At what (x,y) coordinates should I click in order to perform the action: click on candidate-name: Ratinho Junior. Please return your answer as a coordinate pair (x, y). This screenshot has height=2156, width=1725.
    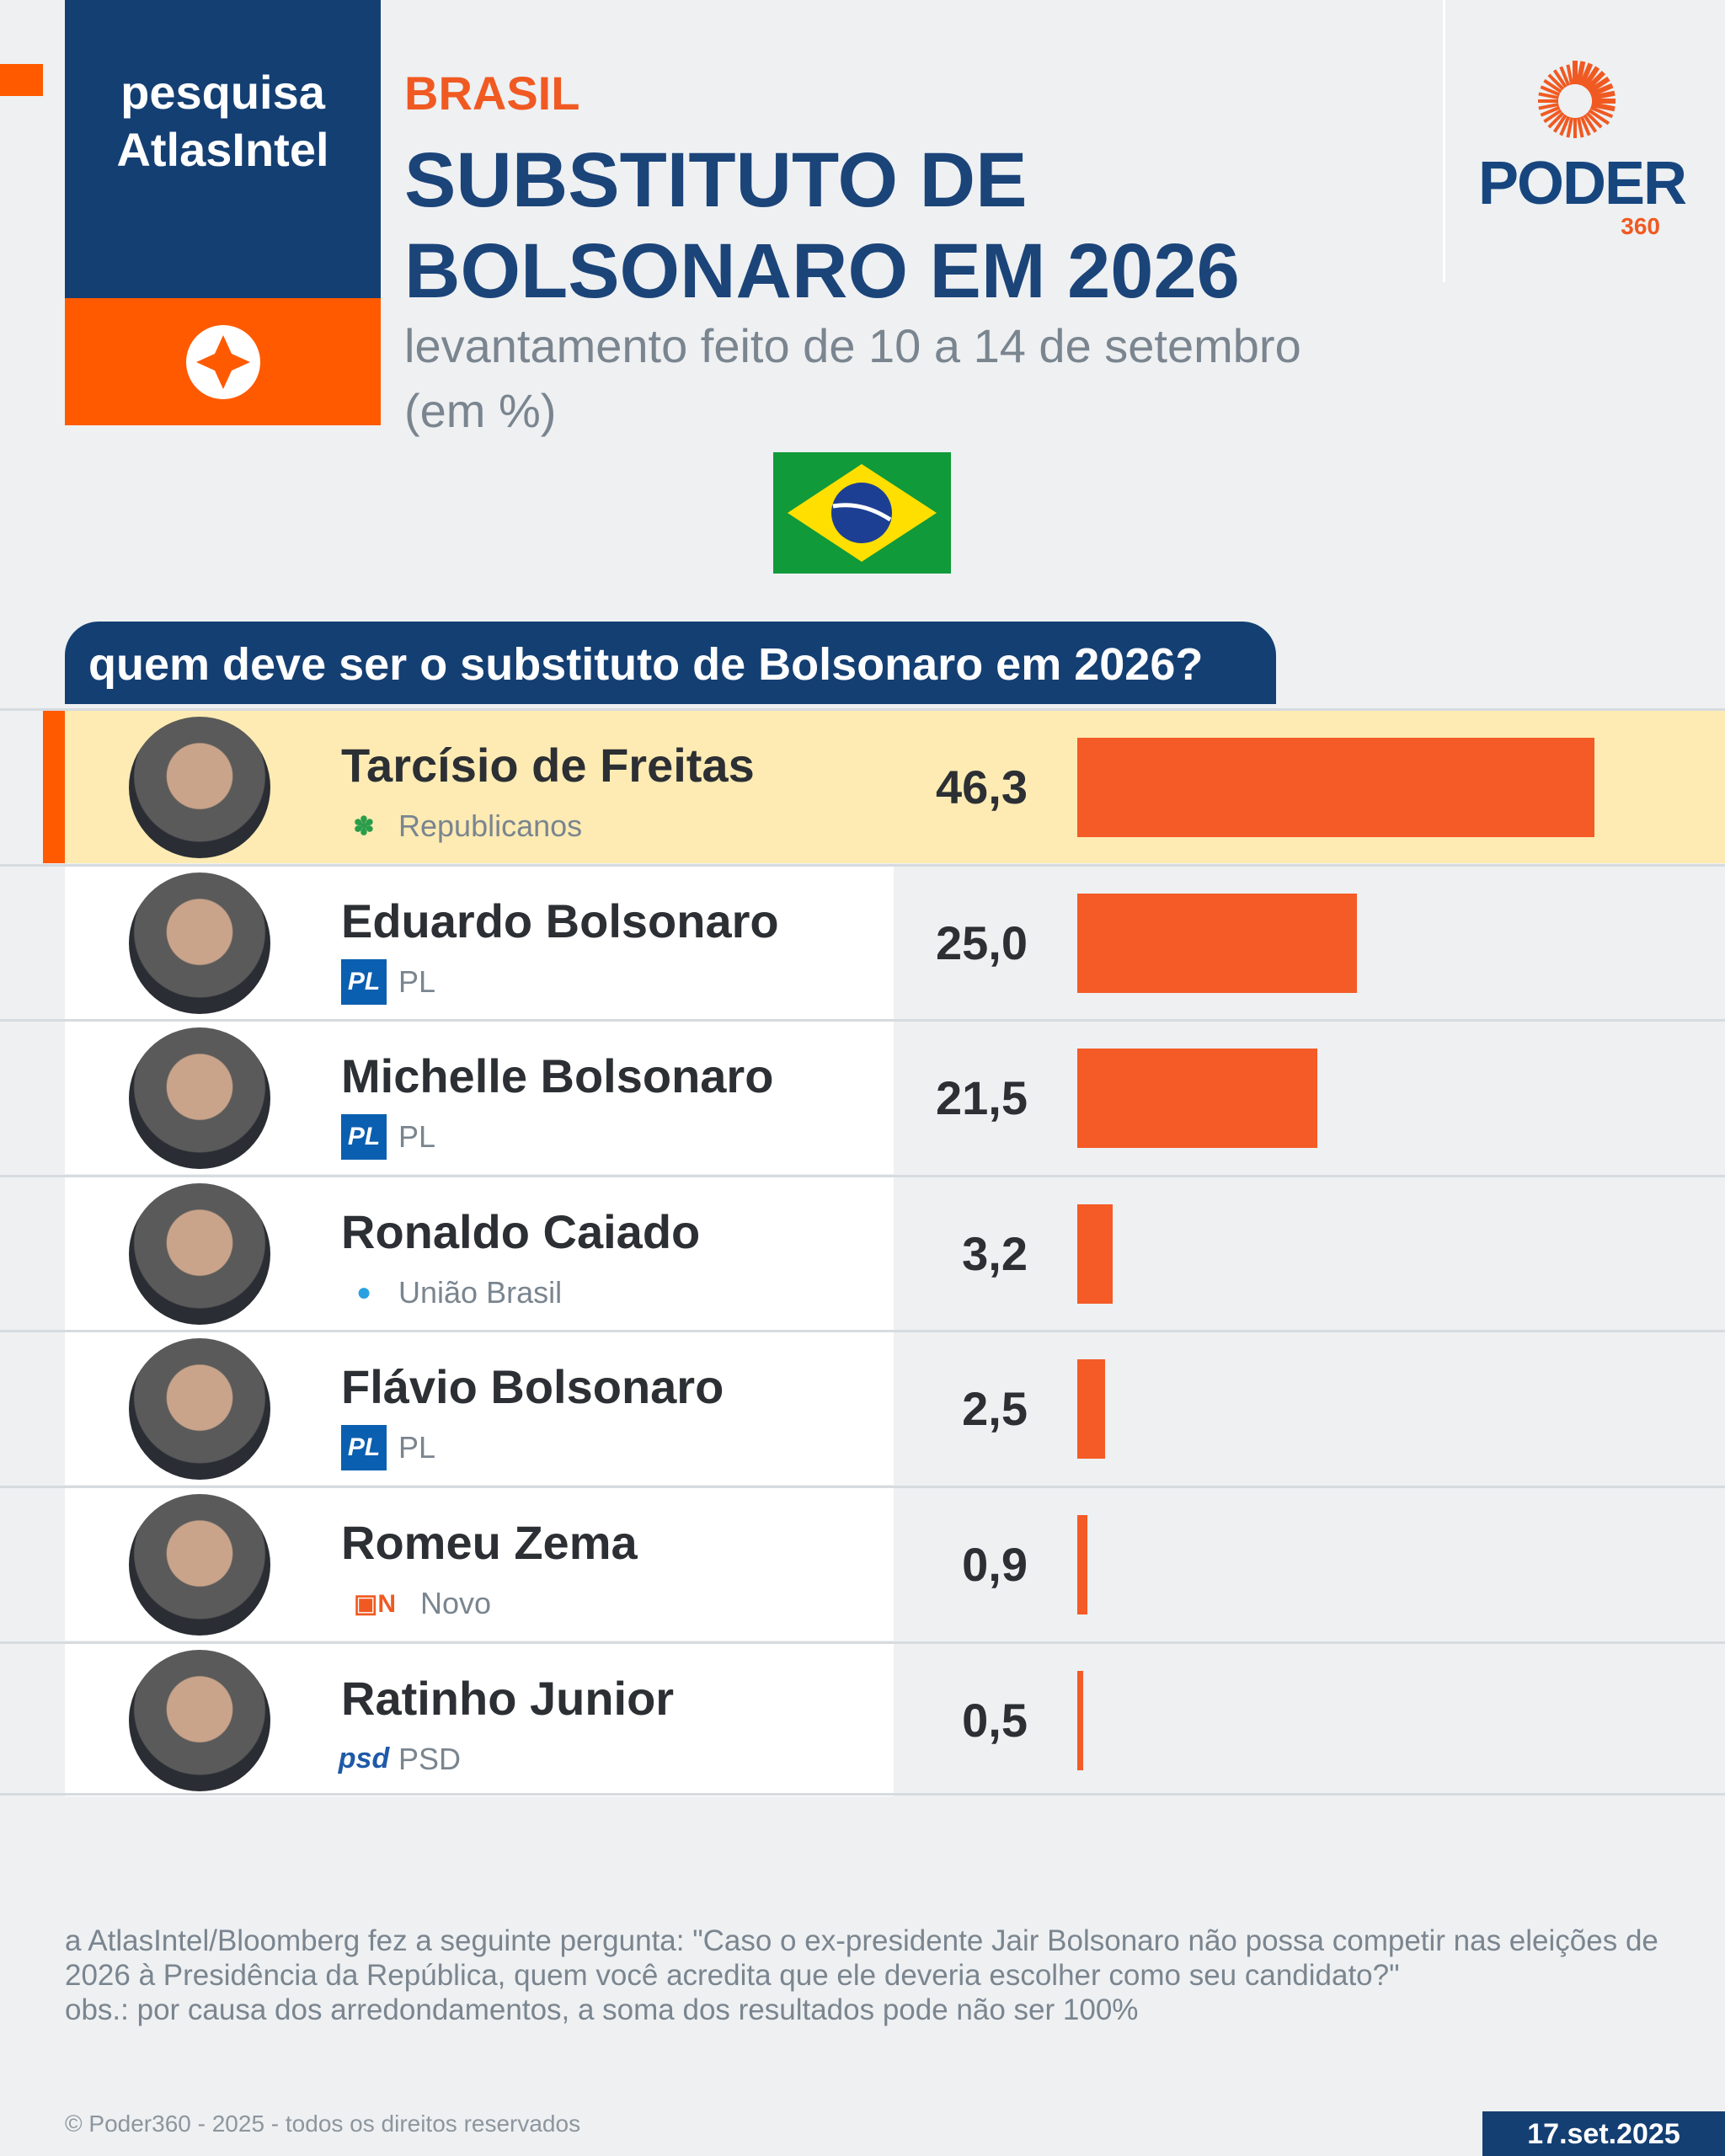
    Looking at the image, I should click on (508, 1698).